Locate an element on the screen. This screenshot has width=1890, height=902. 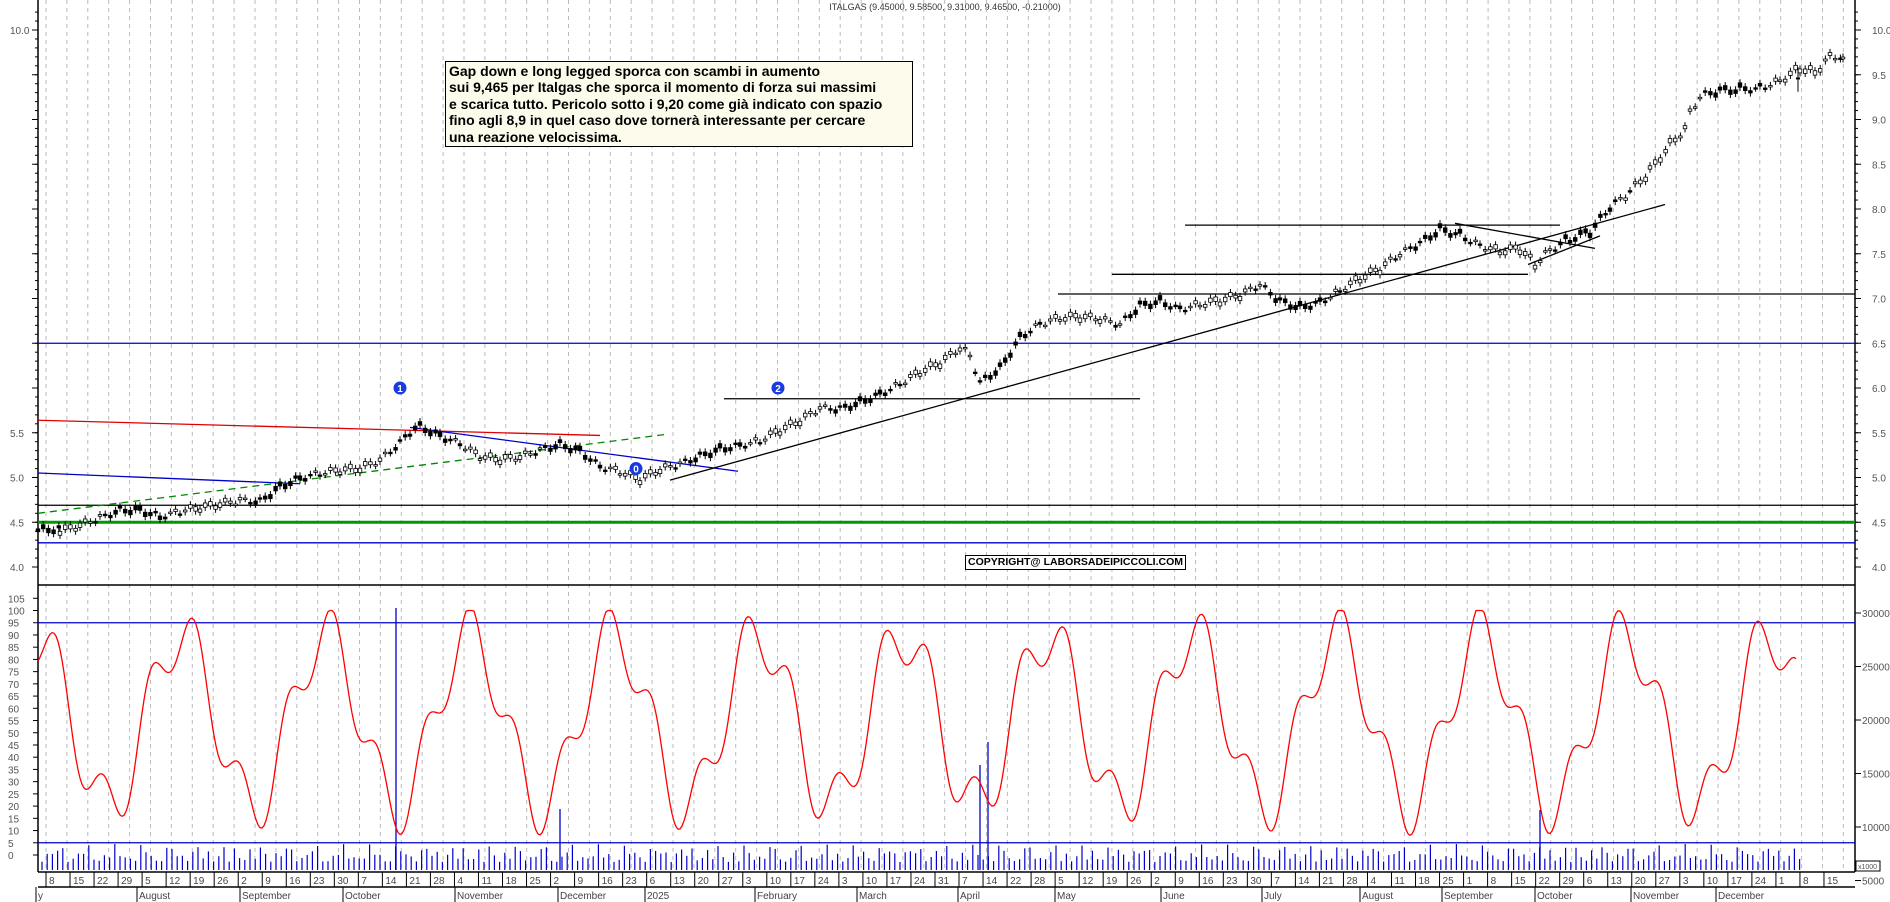
osc-tick-label: 30 is located at coordinates (14, 783).